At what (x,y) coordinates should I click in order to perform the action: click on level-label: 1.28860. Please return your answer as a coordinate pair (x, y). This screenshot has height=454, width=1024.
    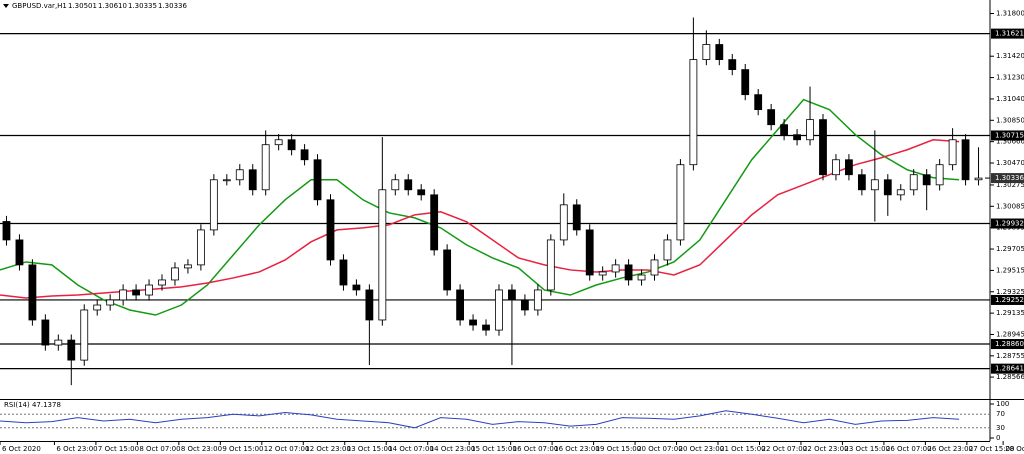
    Looking at the image, I should click on (1009, 344).